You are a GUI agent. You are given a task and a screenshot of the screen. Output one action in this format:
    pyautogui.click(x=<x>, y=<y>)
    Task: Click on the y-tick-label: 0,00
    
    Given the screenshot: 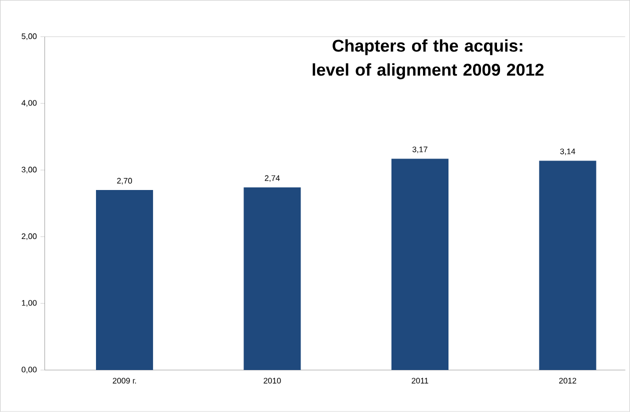 What is the action you would take?
    pyautogui.click(x=29, y=370)
    